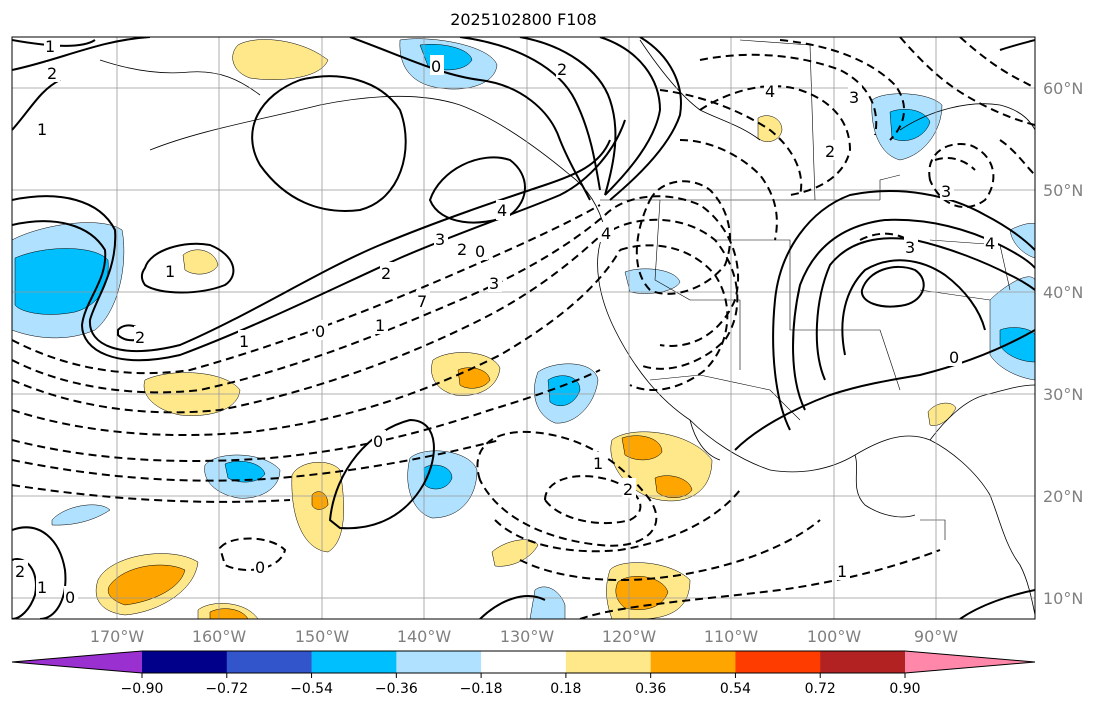 This screenshot has width=1105, height=712. Describe the element at coordinates (142, 689) in the screenshot. I see `colorbar-label: −0.90` at that location.